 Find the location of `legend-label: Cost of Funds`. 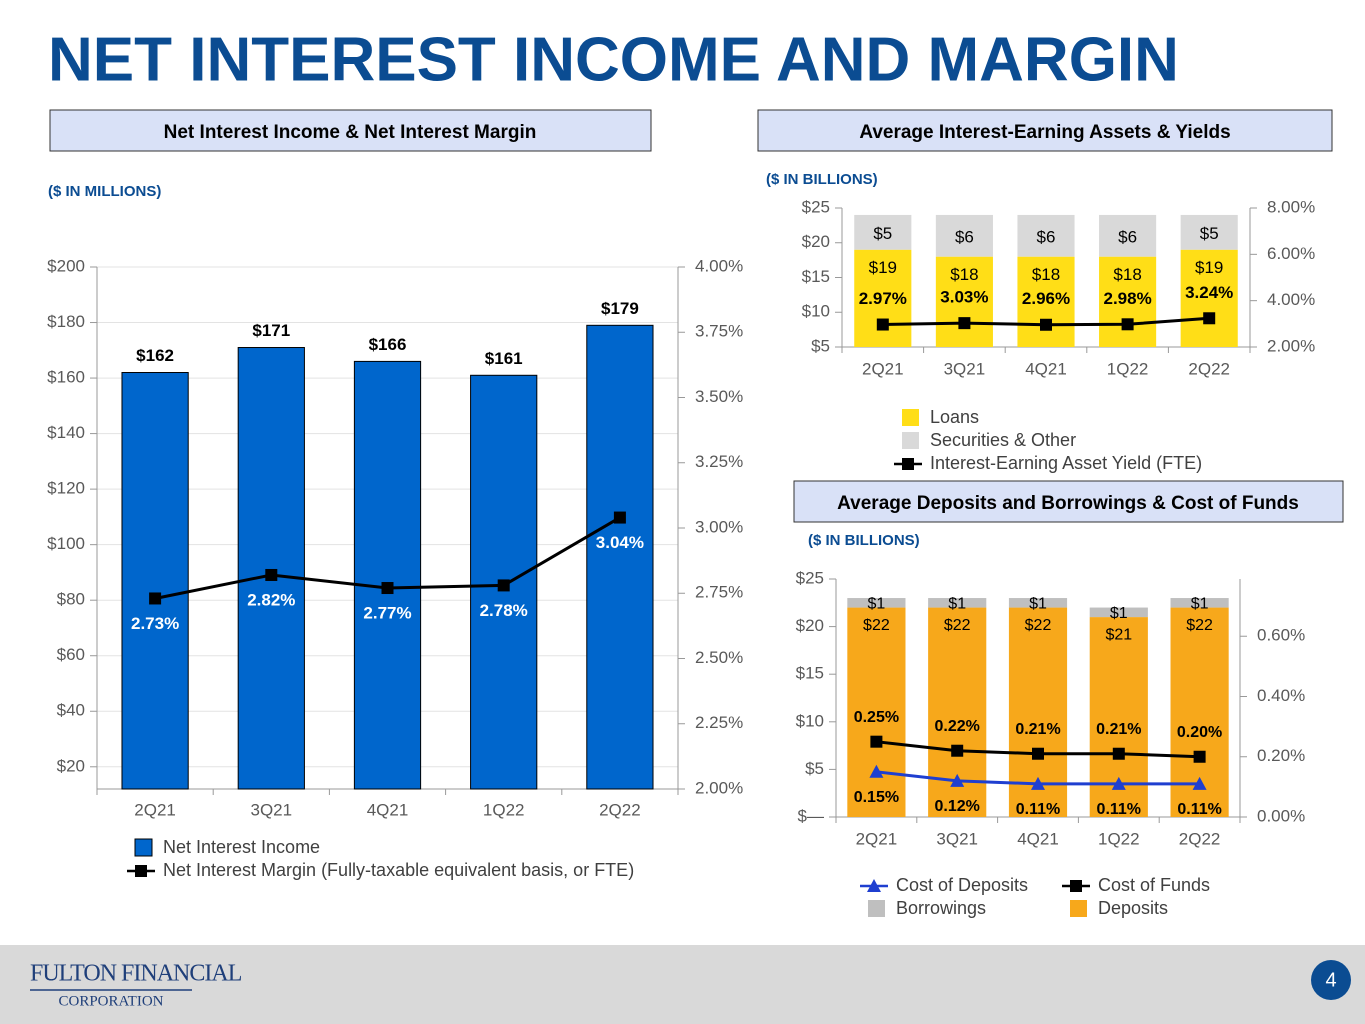

legend-label: Cost of Funds is located at coordinates (1154, 885).